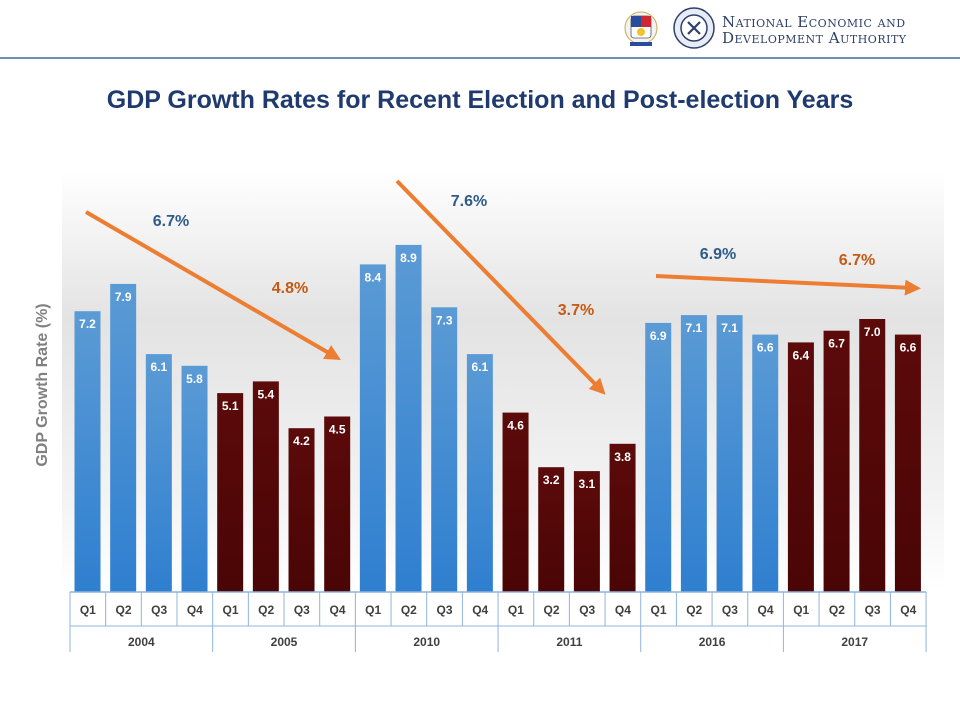 This screenshot has width=960, height=720. I want to click on x-tick-label-year: 2010, so click(426, 642).